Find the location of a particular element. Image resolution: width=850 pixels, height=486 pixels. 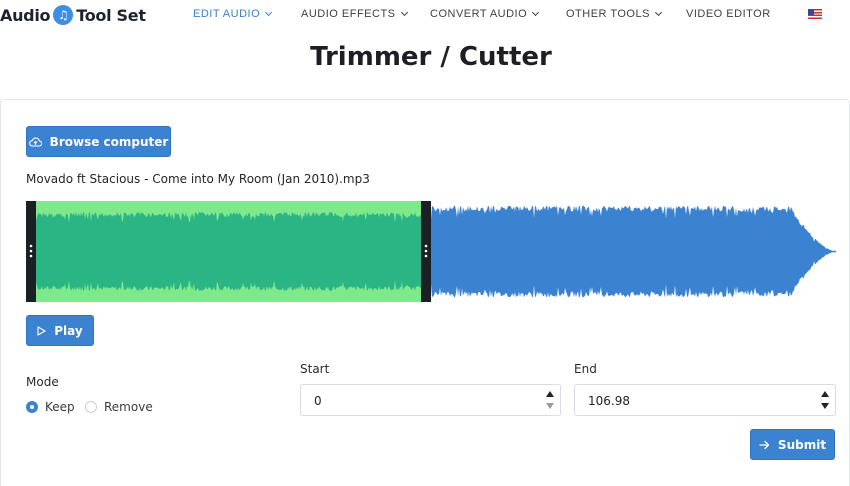

keep-label: Keep is located at coordinates (60, 407).